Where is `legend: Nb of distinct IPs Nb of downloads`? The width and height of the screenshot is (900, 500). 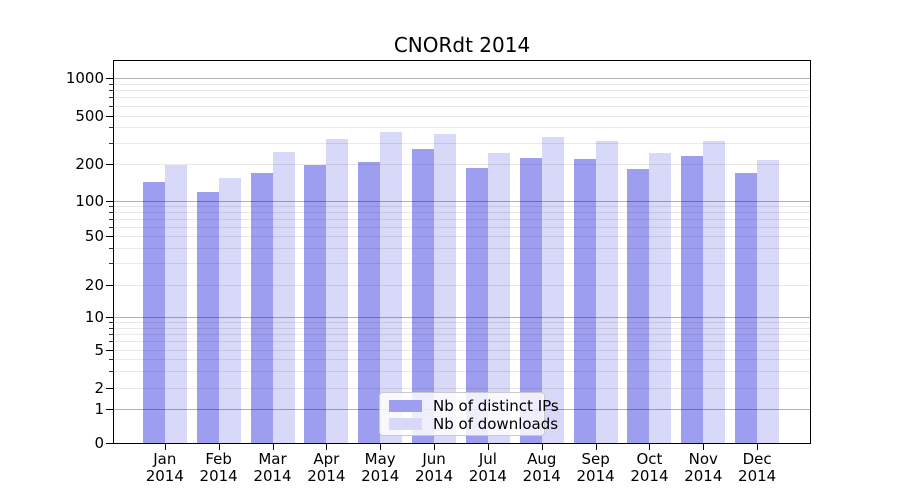 legend: Nb of distinct IPs Nb of downloads is located at coordinates (469, 414).